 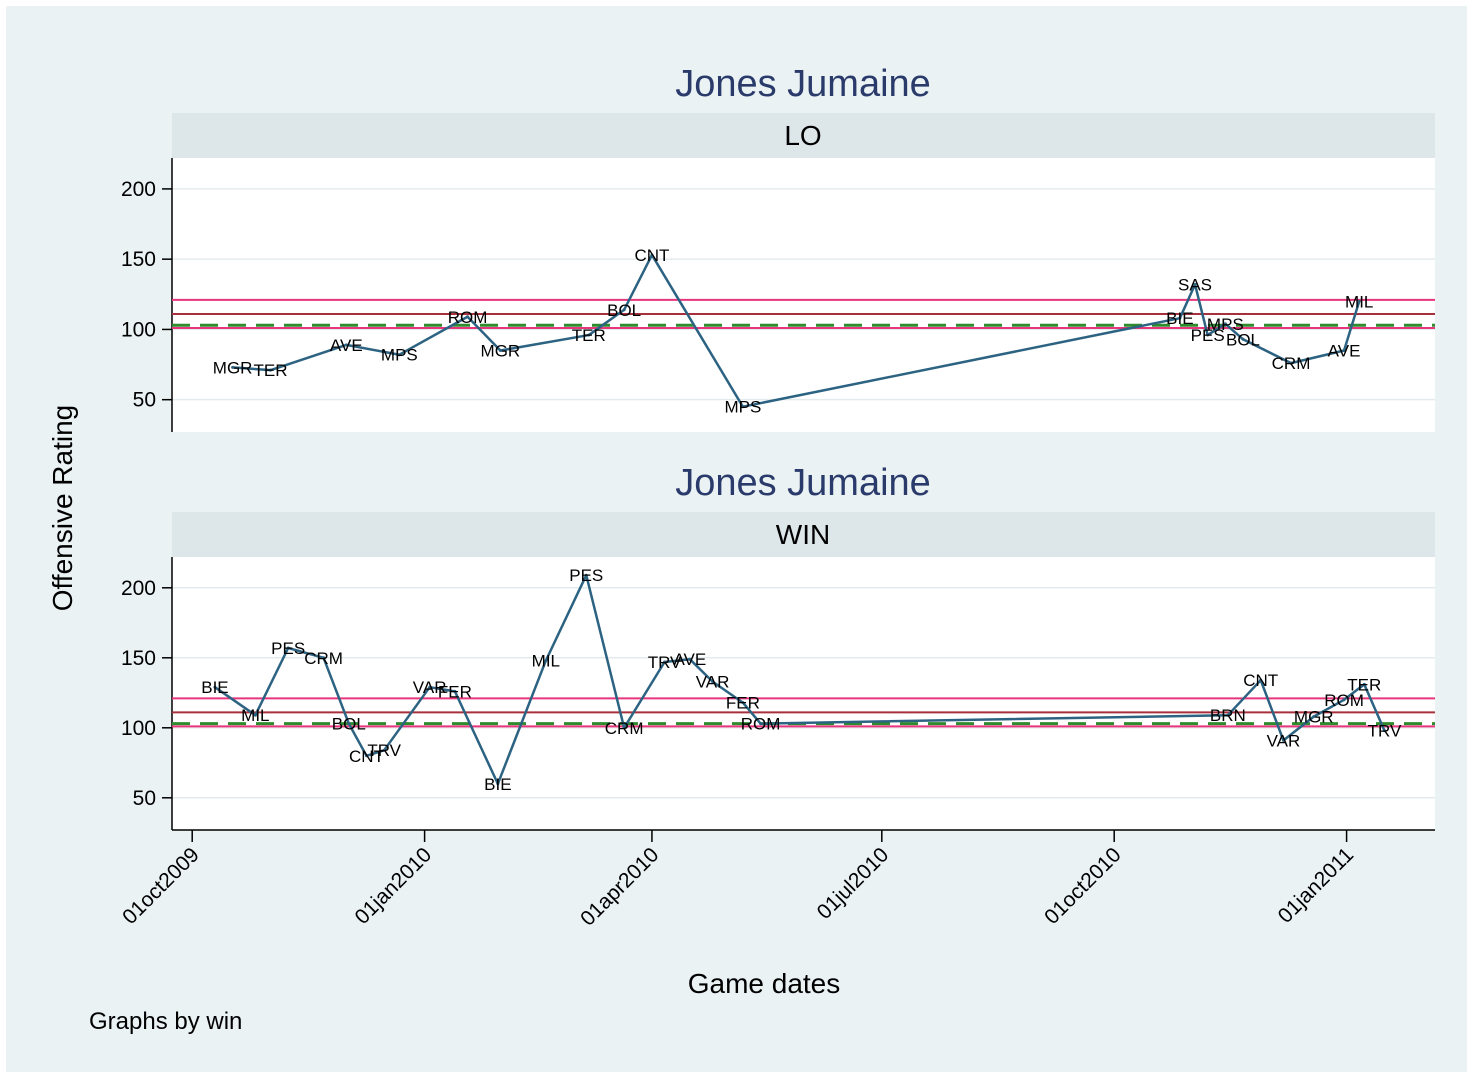 I want to click on x-tick-label: 01jan2011, so click(x=1316, y=885).